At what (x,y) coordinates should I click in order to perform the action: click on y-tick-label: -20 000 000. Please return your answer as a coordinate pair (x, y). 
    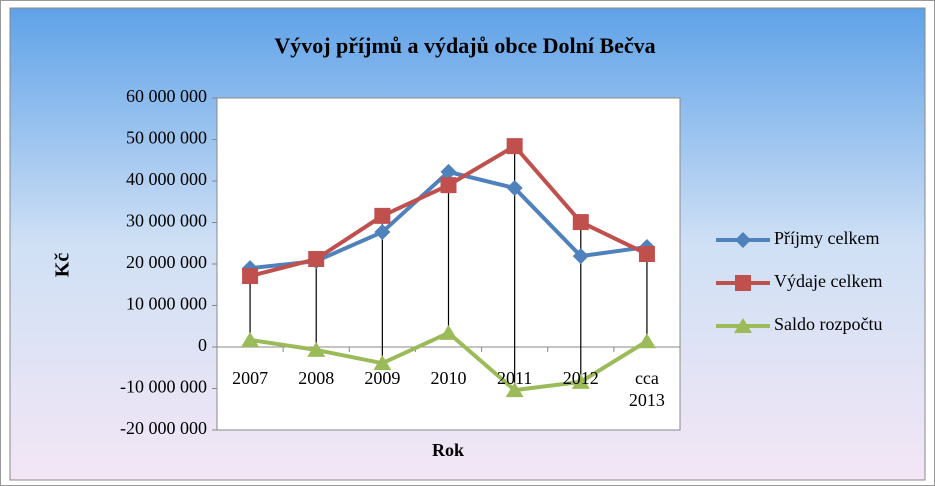
    Looking at the image, I should click on (163, 428).